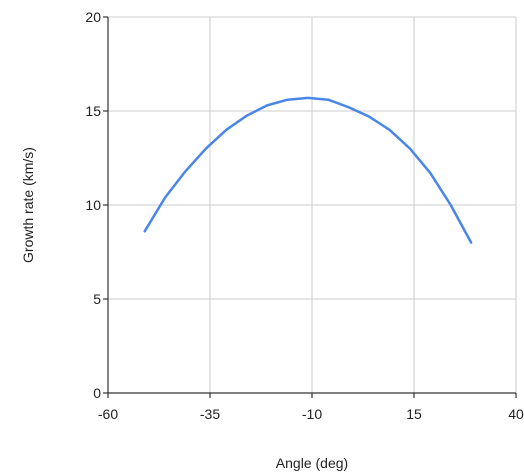 Image resolution: width=524 pixels, height=472 pixels. Describe the element at coordinates (28, 205) in the screenshot. I see `y-axis-title: Growth rate (km/s)` at that location.